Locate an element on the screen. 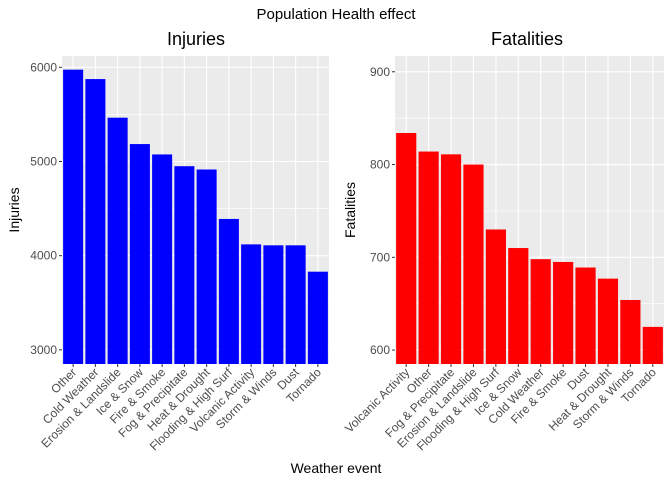  injuries-y-tick-label: 3000 is located at coordinates (43, 350).